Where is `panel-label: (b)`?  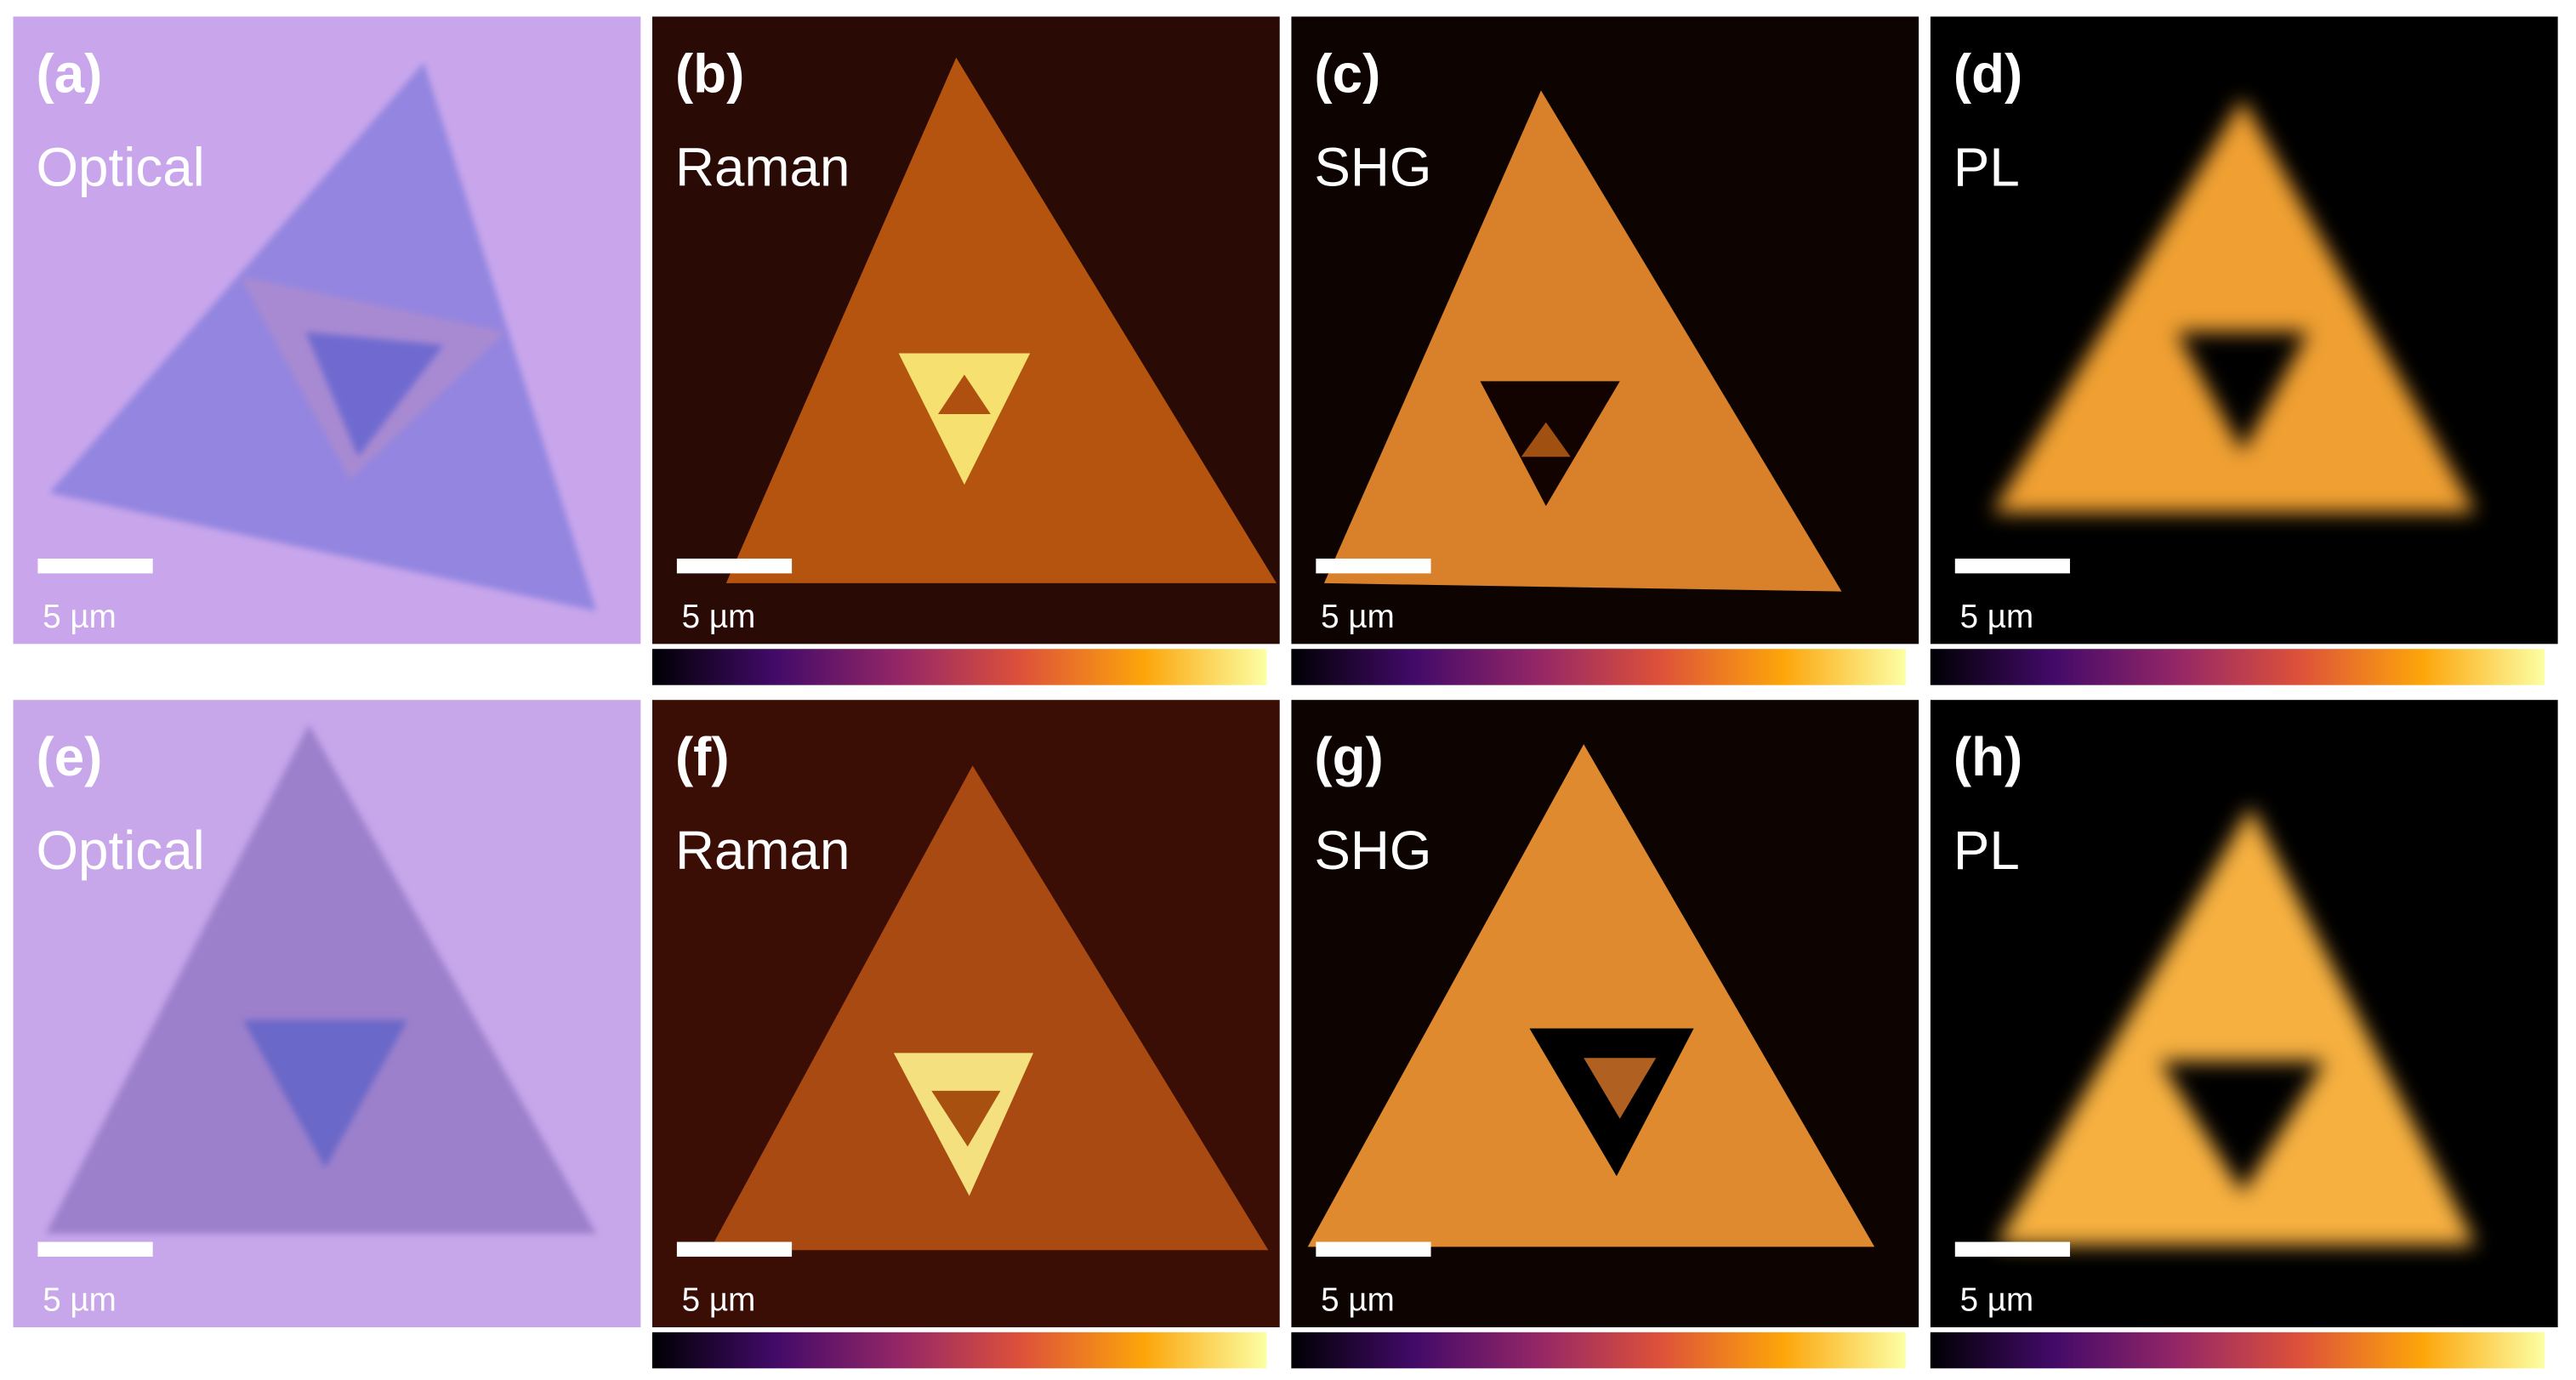
panel-label: (b) is located at coordinates (709, 73).